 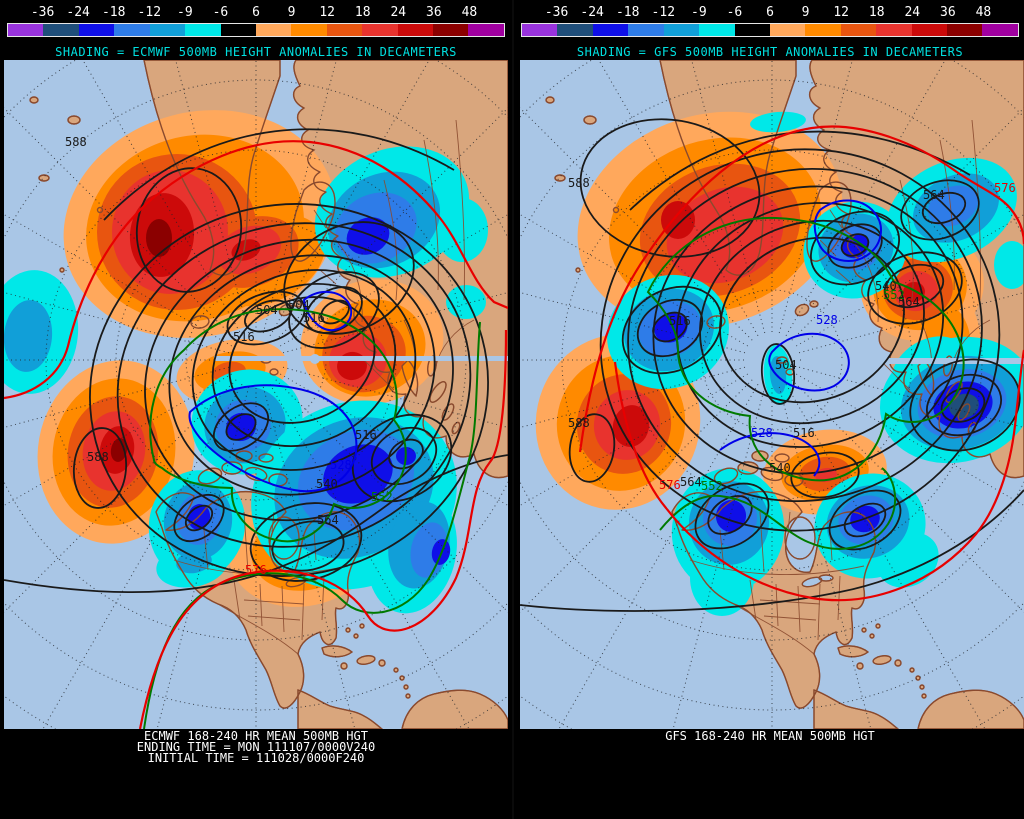 What do you see at coordinates (256, 747) in the screenshot?
I see `caption-line: ENDING TIME = MON 111107/0000V240` at bounding box center [256, 747].